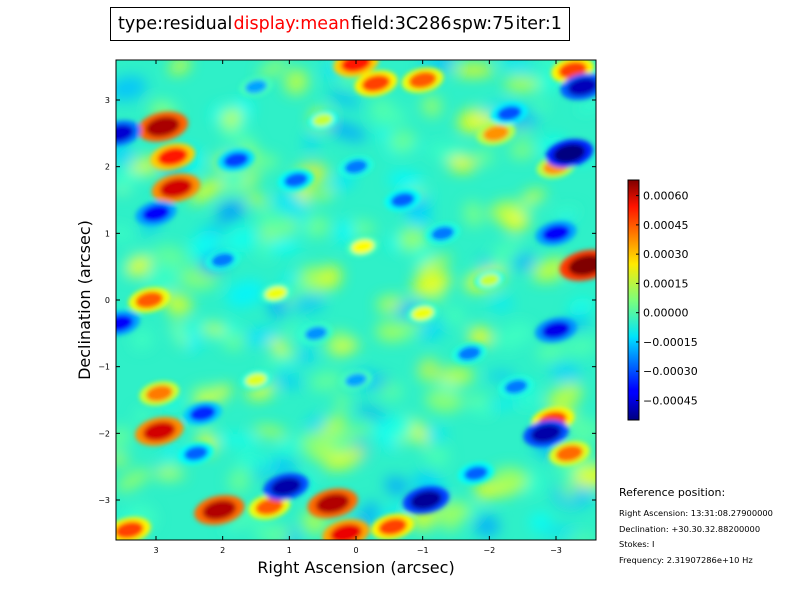  What do you see at coordinates (666, 196) in the screenshot?
I see `colorbar-tick-label: 0.00060` at bounding box center [666, 196].